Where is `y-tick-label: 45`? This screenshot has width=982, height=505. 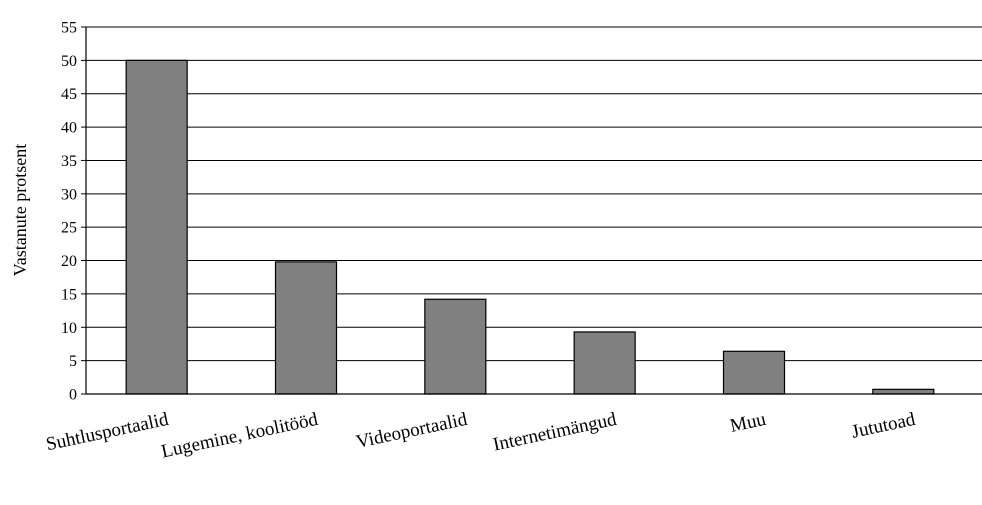 y-tick-label: 45 is located at coordinates (69, 94).